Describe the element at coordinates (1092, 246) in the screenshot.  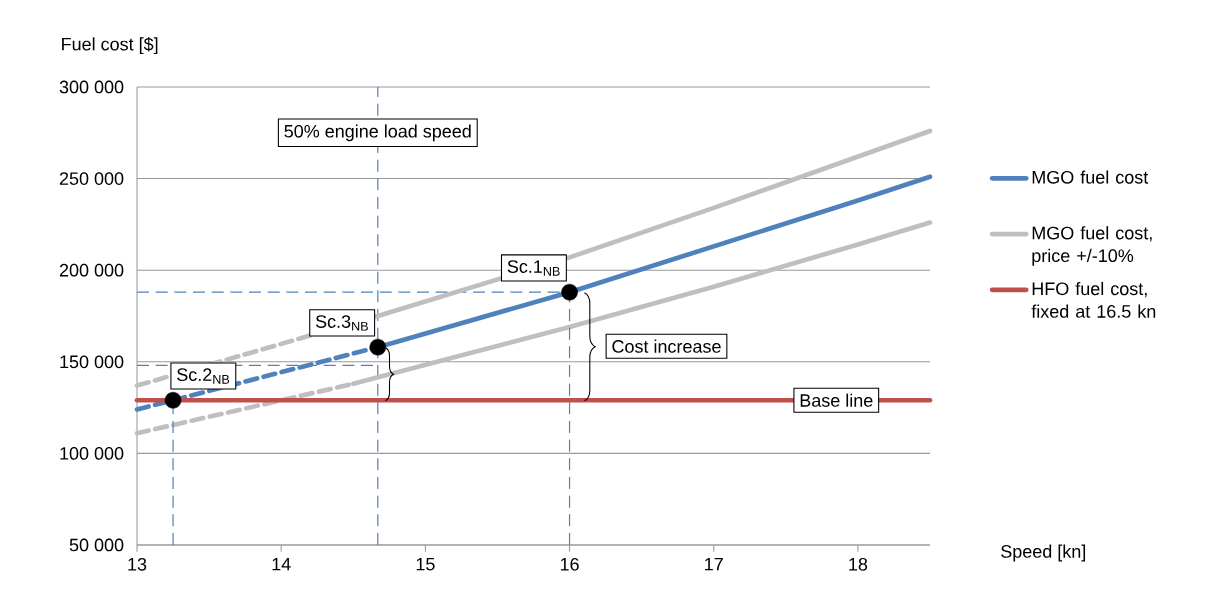
I see `legend-label: MGO fuel cost, price +/-10%` at that location.